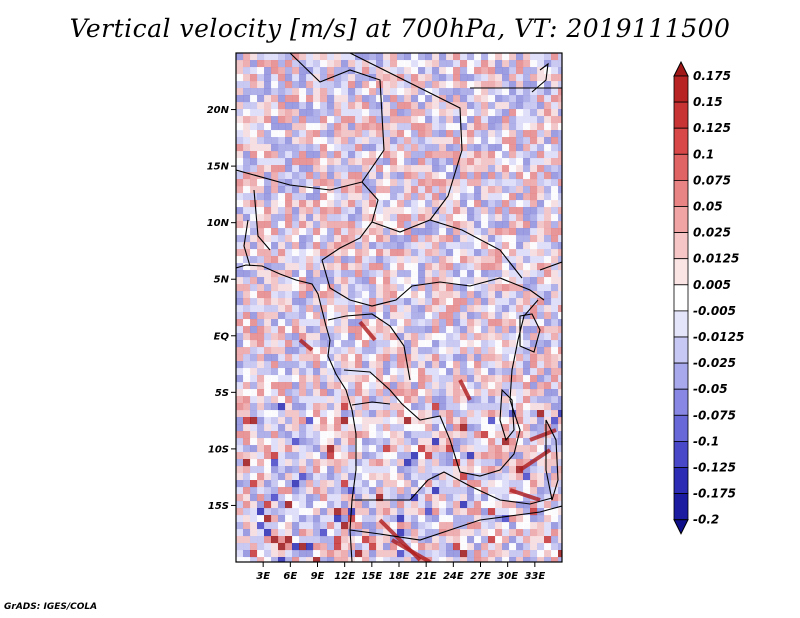 This screenshot has width=800, height=618. I want to click on colorbar-label: -0.175, so click(714, 494).